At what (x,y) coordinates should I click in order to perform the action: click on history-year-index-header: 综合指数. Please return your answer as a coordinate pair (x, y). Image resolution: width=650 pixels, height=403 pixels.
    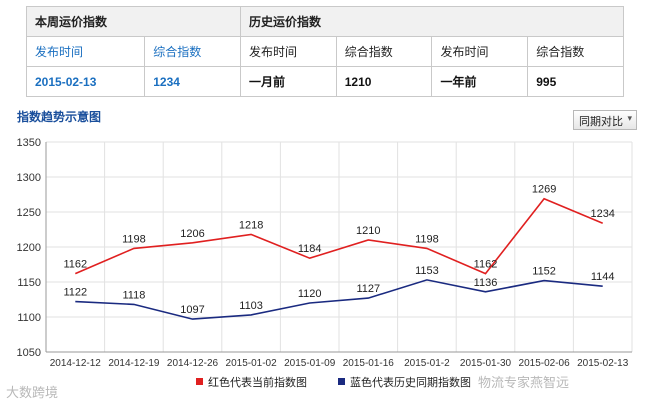
    Looking at the image, I should click on (575, 51).